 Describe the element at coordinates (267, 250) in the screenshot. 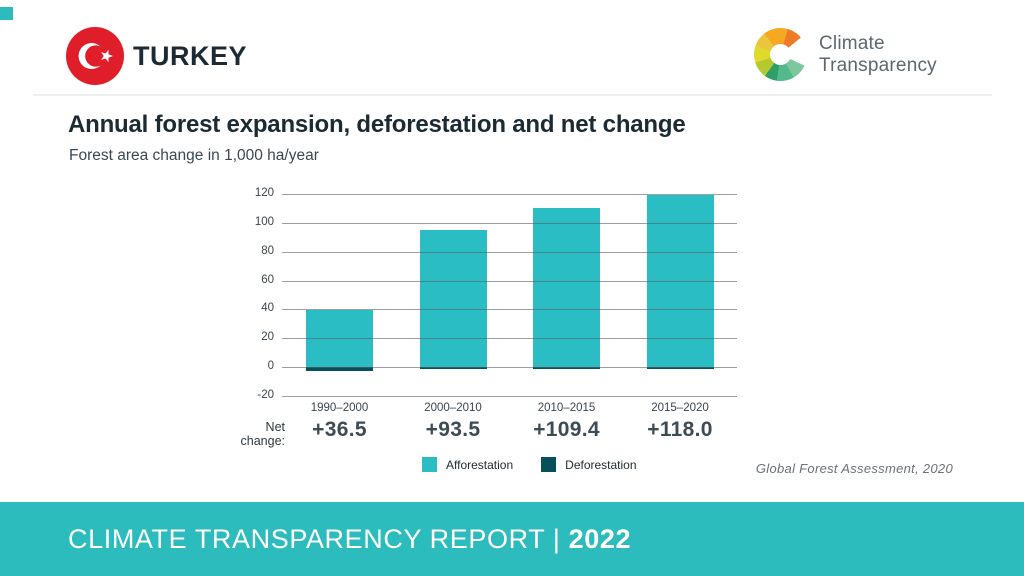

I see `y-tick-label: 80` at that location.